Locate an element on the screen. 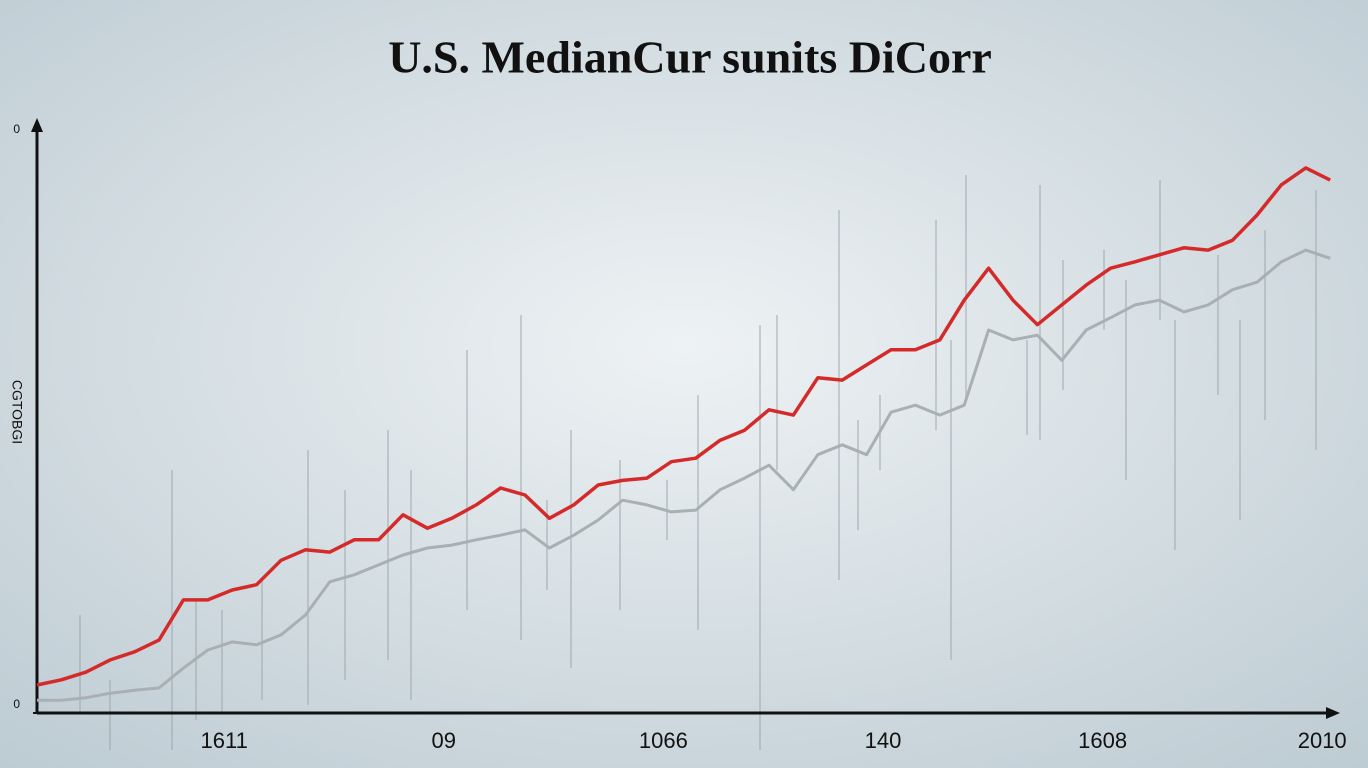 This screenshot has width=1368, height=768. x-tick-label: 09 is located at coordinates (444, 740).